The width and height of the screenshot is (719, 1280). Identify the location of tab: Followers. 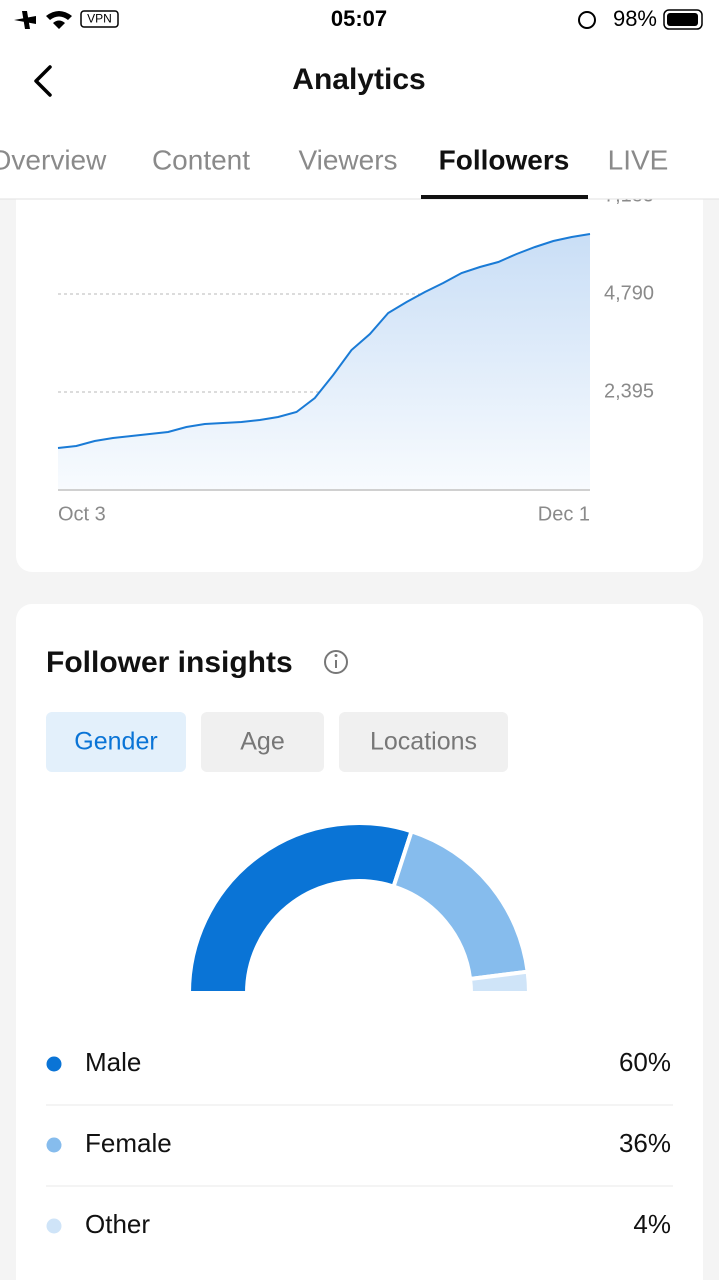
(504, 159).